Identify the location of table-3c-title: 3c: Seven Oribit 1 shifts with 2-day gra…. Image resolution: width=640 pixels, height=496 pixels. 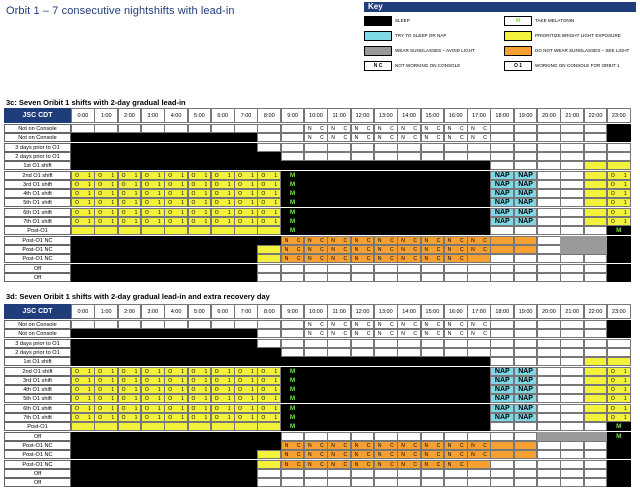
(96, 102).